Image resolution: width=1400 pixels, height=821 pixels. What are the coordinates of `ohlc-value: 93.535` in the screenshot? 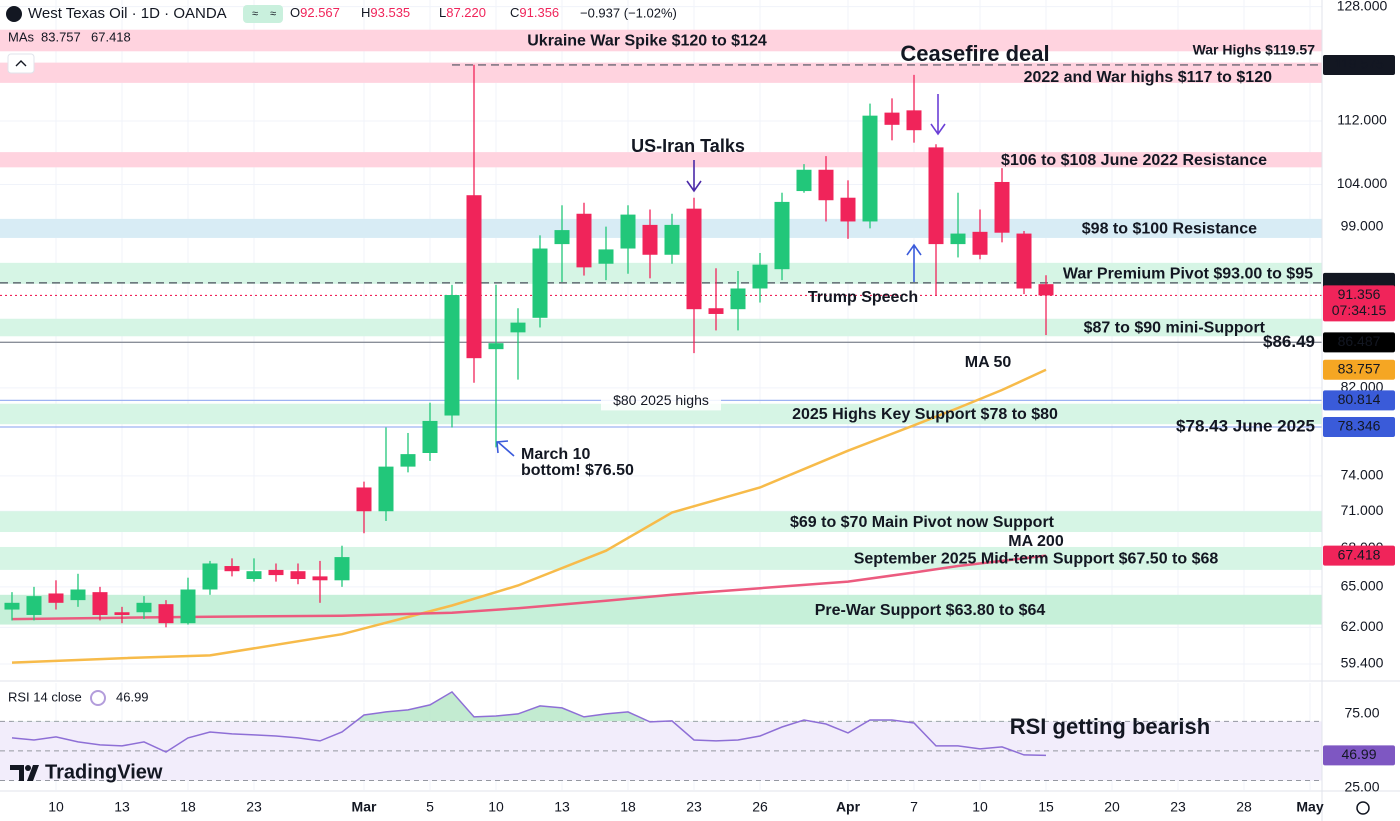 It's located at (390, 12).